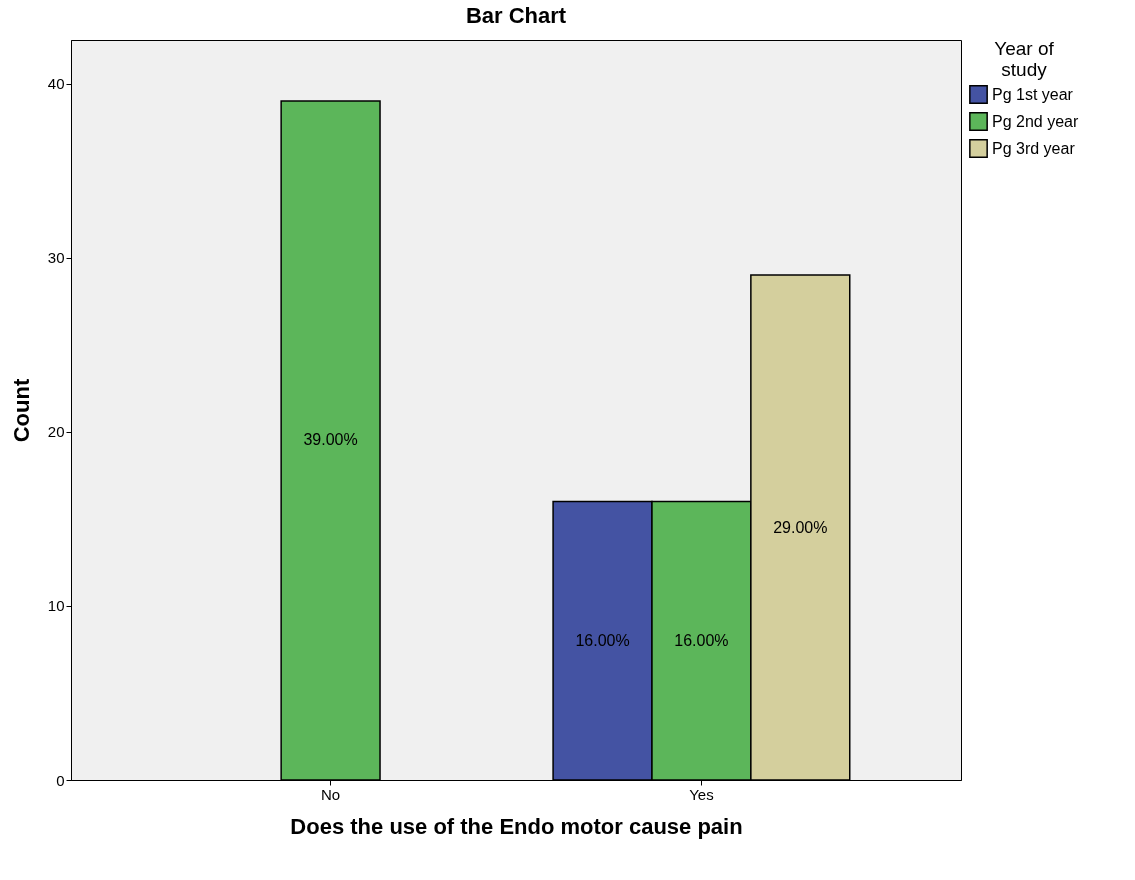 This screenshot has width=1135, height=880. I want to click on legend-label: Pg 1st year, so click(1033, 94).